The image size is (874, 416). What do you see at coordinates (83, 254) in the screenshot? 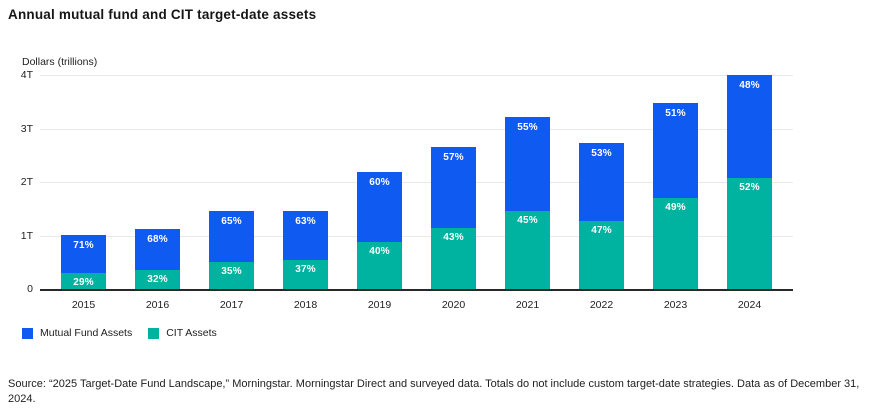
I see `mutual-fund-segment: 71%` at bounding box center [83, 254].